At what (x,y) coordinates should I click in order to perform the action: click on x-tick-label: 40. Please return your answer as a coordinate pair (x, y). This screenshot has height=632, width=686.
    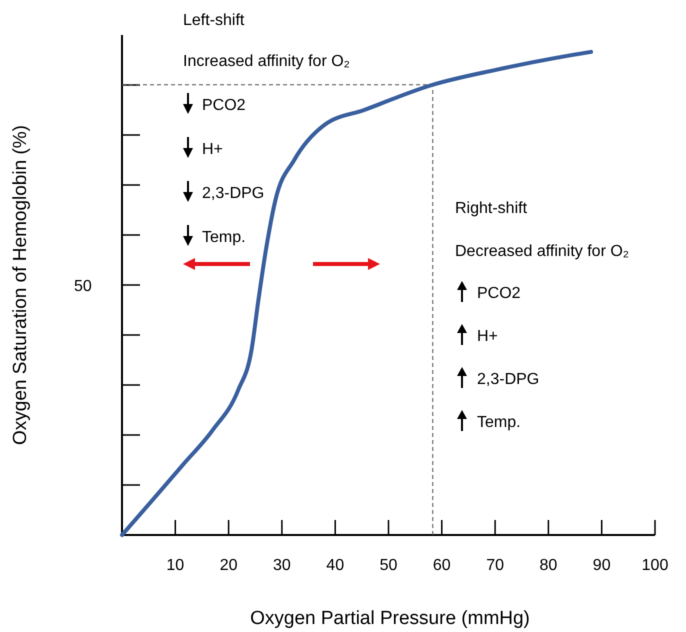
    Looking at the image, I should click on (335, 565).